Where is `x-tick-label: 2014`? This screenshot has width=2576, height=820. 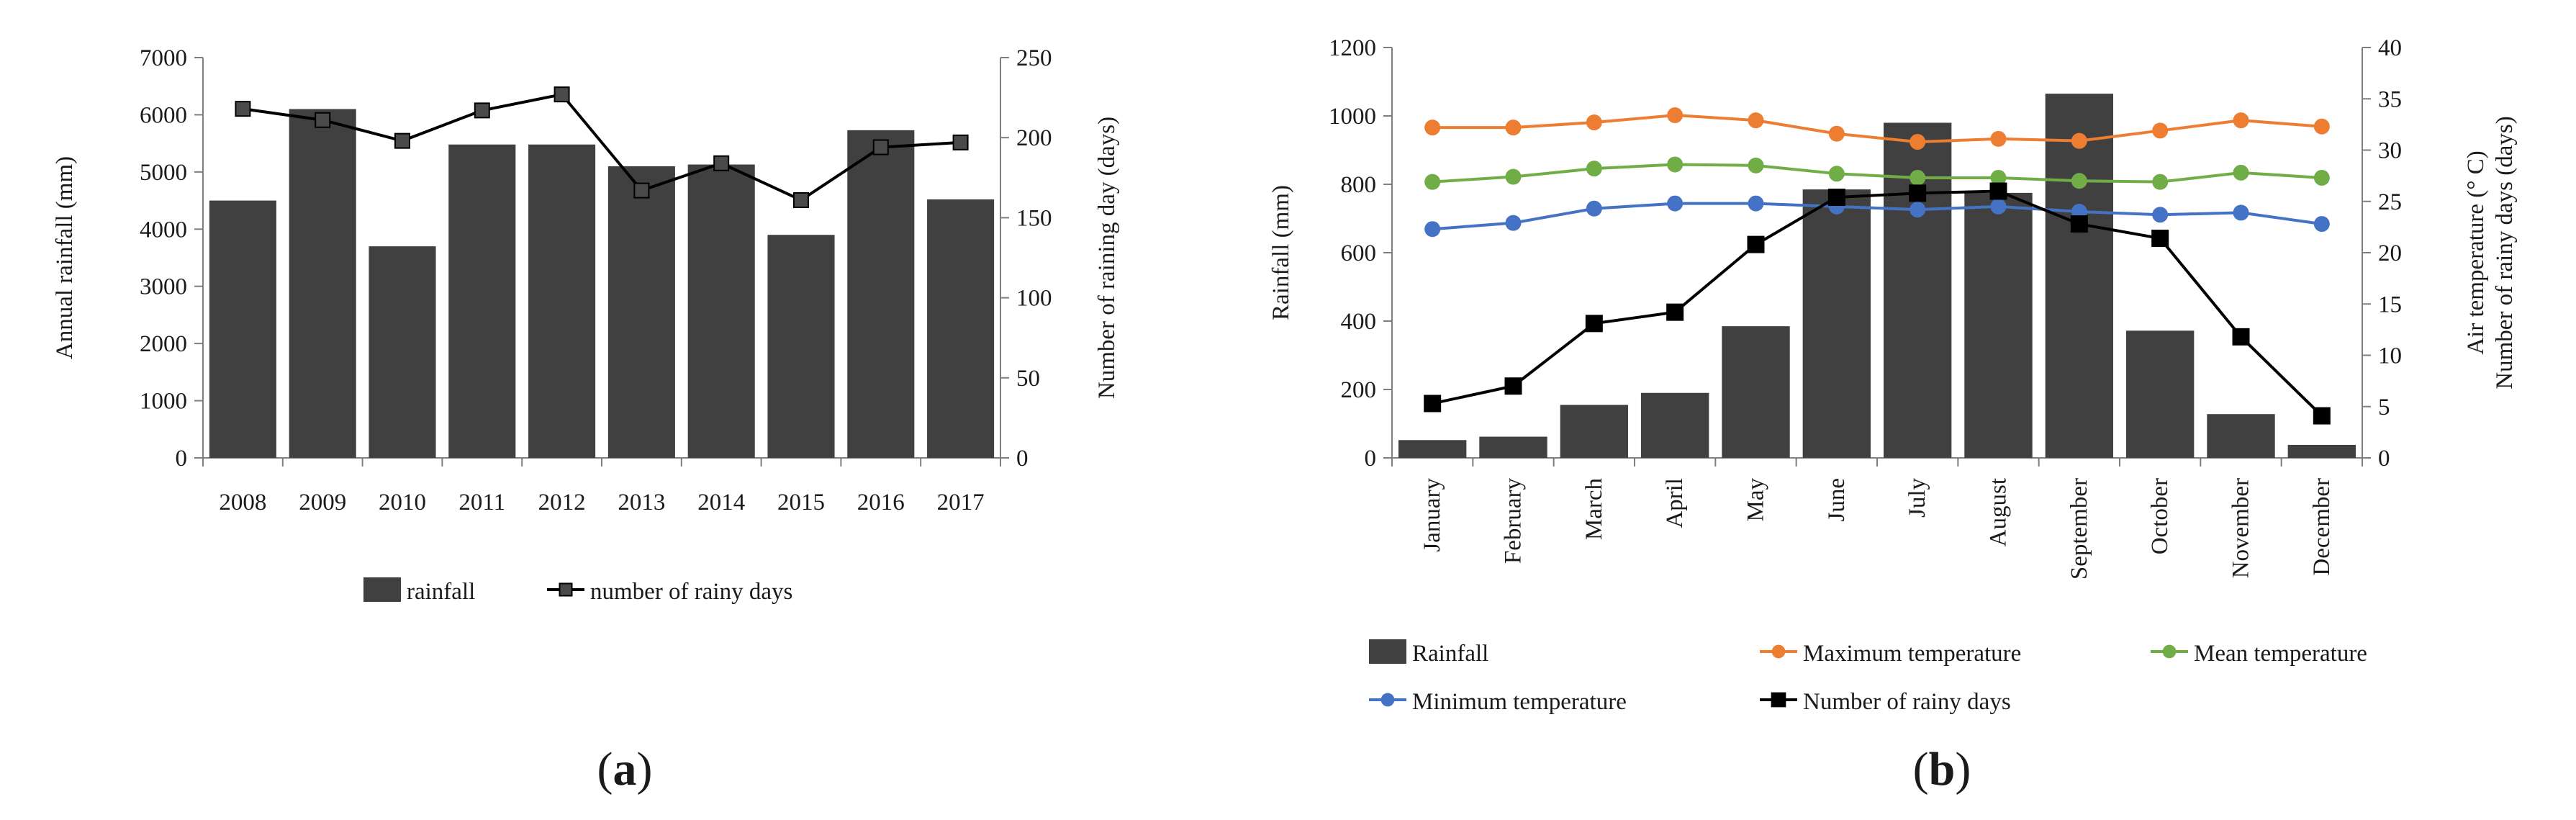 x-tick-label: 2014 is located at coordinates (721, 502).